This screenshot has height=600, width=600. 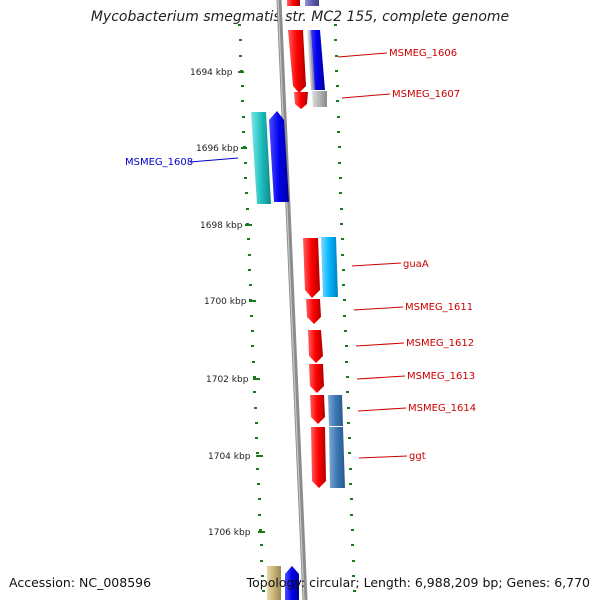 What do you see at coordinates (329, 267) in the screenshot?
I see `cds-guaa-sky` at bounding box center [329, 267].